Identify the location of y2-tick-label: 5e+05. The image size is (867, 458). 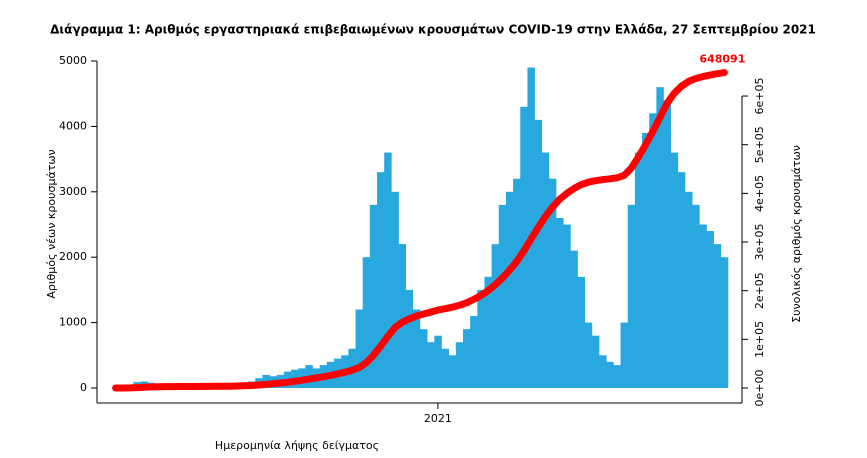
(759, 144).